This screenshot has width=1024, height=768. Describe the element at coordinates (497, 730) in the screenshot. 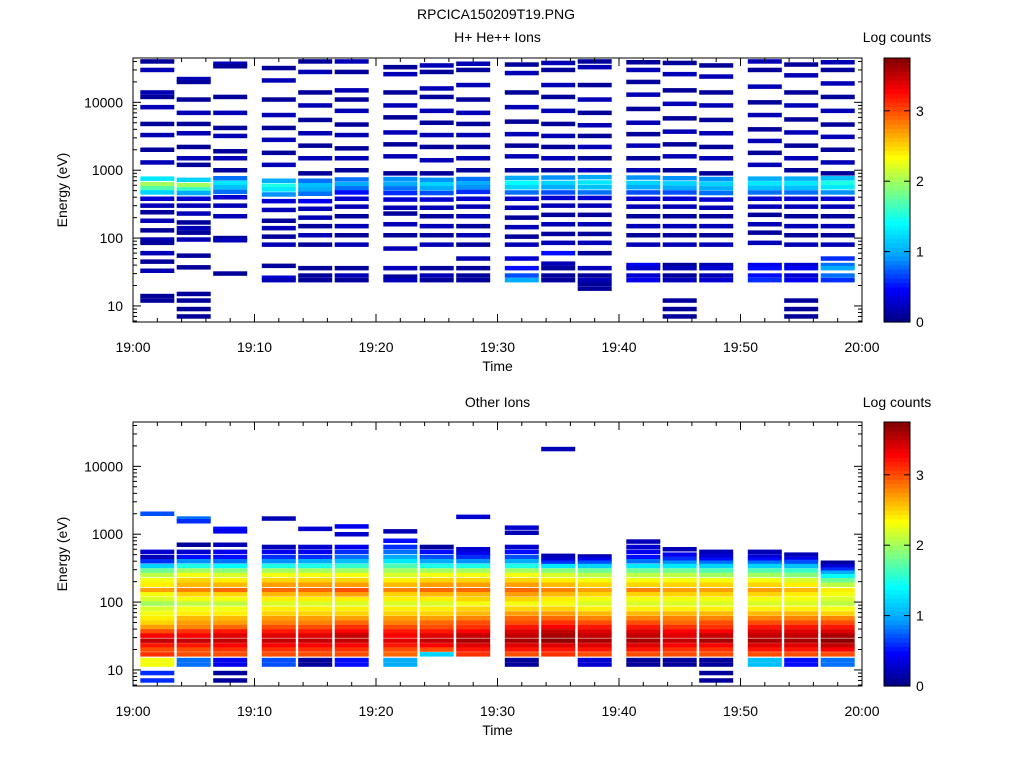

I see `x-axis-label: Time` at that location.